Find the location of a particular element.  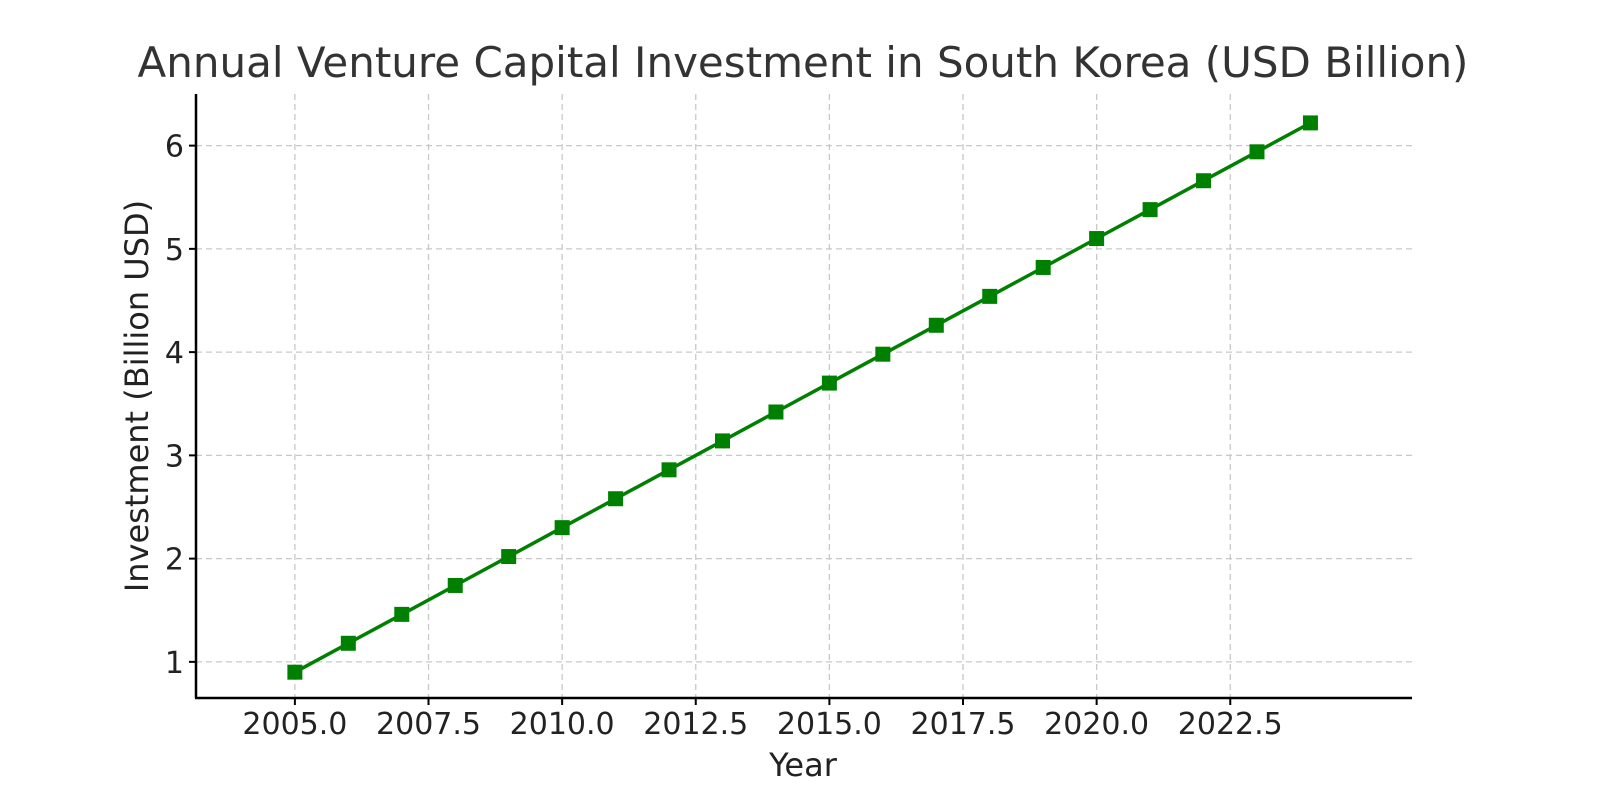

y-tick-label: 4 is located at coordinates (174, 353).